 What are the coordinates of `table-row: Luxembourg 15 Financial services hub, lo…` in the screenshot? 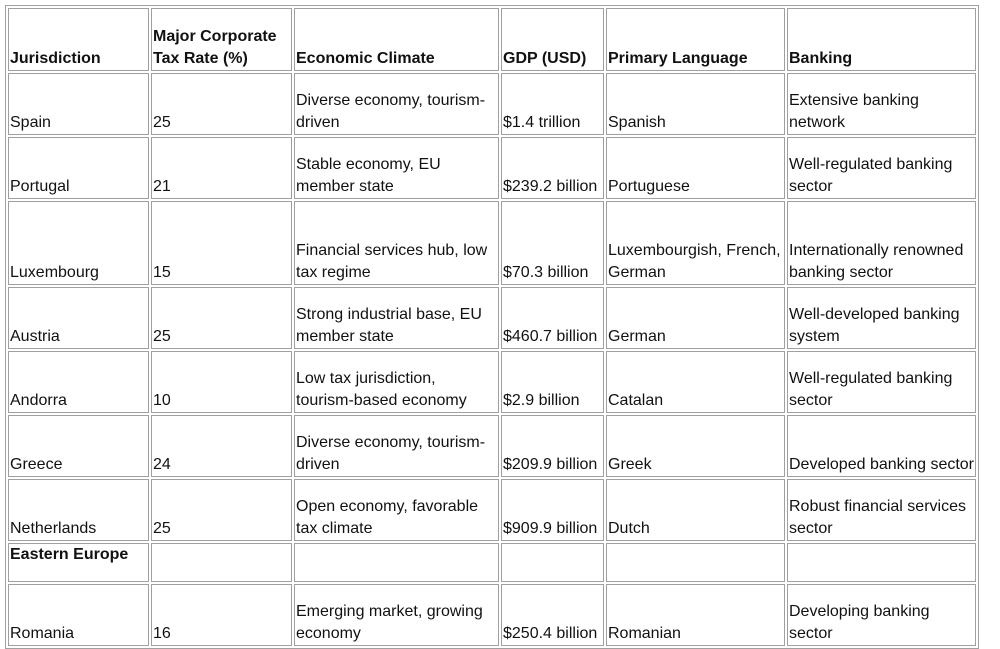 It's located at (492, 243).